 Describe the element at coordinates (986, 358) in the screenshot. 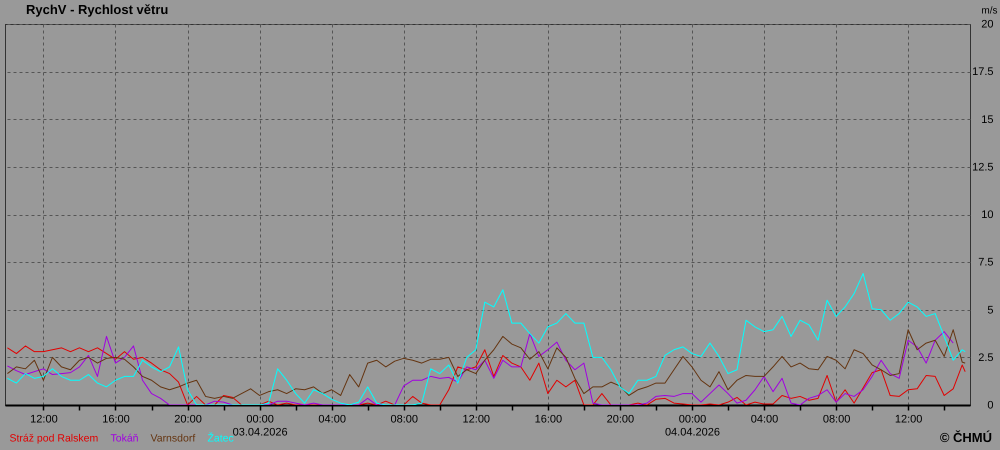

I see `y-tick-label: 2.5` at that location.